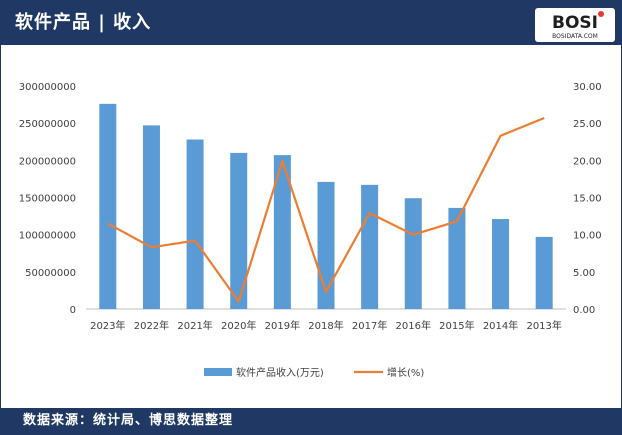 The height and width of the screenshot is (435, 622). What do you see at coordinates (500, 325) in the screenshot?
I see `category-label: 2014年` at bounding box center [500, 325].